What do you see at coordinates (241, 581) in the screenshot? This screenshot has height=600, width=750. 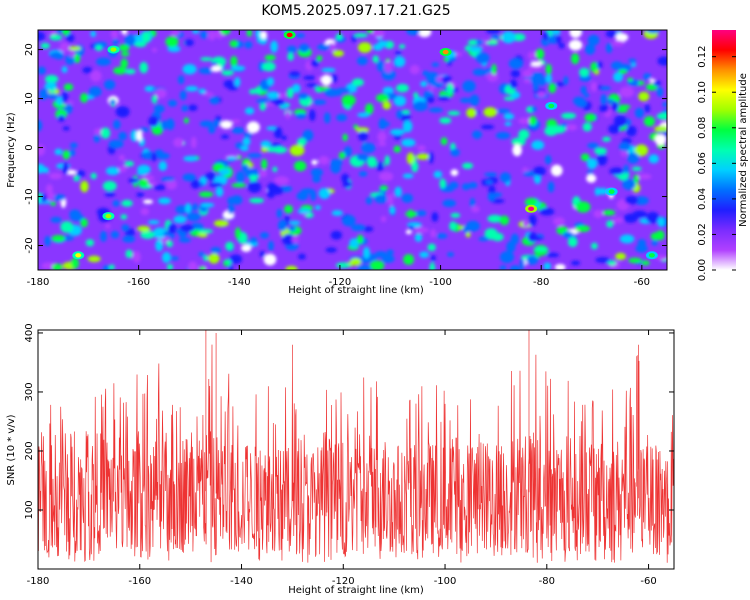 I see `snr-x-tick-label: -140` at bounding box center [241, 581].